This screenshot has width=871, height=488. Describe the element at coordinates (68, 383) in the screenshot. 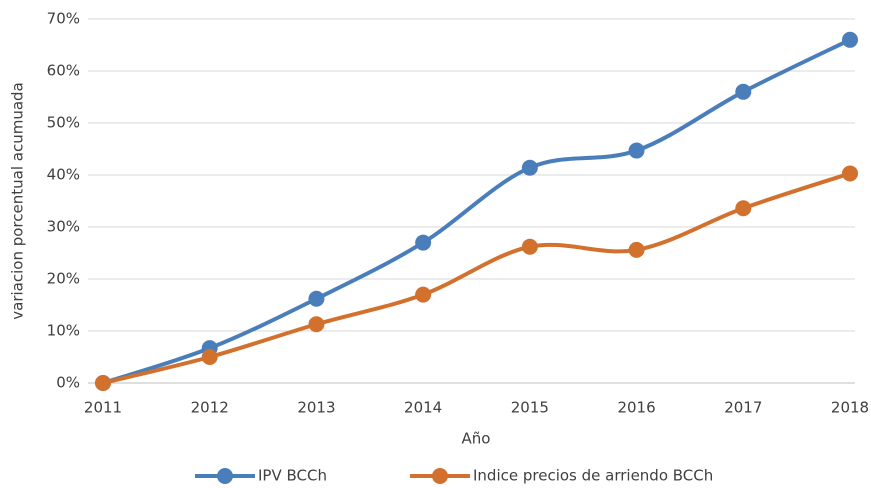

I see `y-tick-label: 0%` at that location.